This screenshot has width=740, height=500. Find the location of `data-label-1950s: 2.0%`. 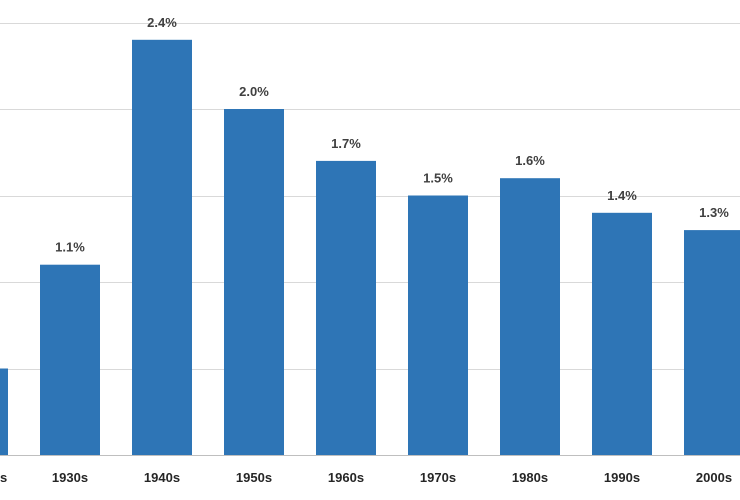

data-label-1950s: 2.0% is located at coordinates (254, 91).